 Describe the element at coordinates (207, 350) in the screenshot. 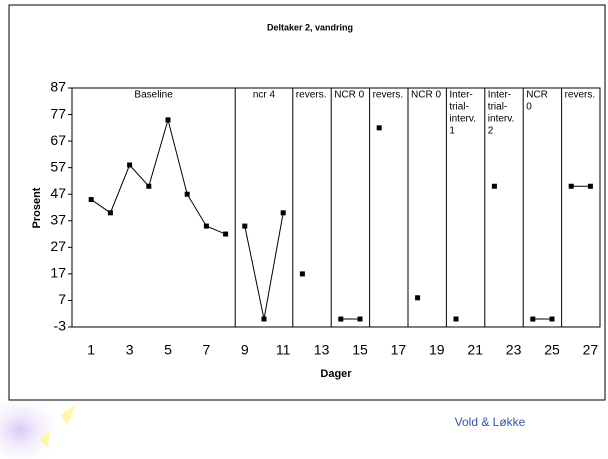

I see `x-tick-label: 7` at that location.